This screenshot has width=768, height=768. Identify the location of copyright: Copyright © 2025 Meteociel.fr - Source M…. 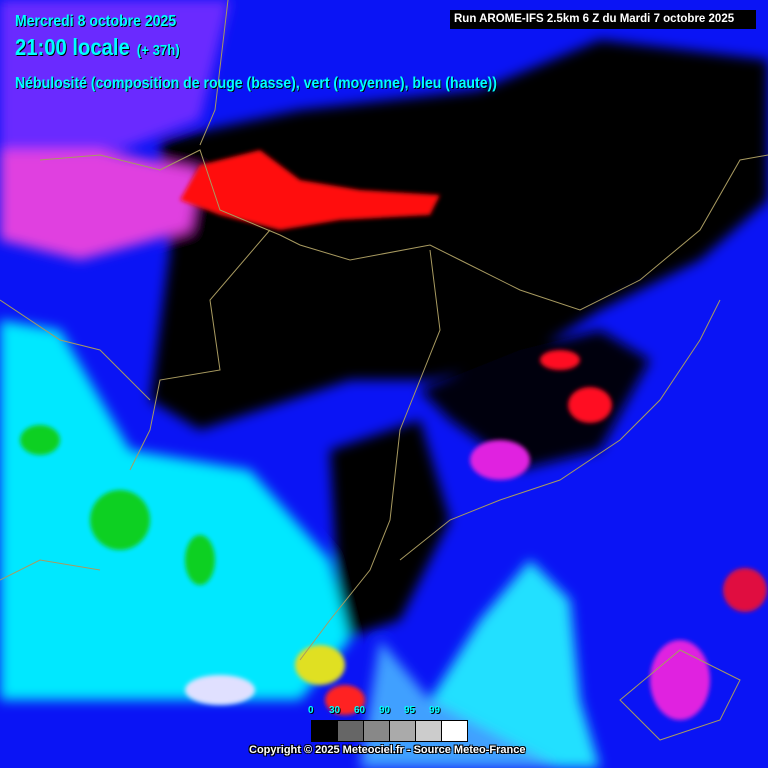
(387, 750).